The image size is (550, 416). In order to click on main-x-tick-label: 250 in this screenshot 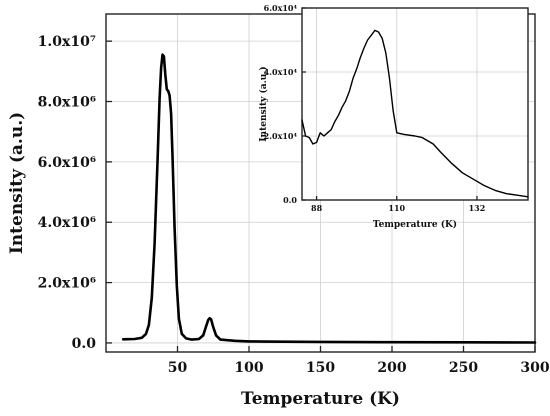, I will do `click(463, 368)`.